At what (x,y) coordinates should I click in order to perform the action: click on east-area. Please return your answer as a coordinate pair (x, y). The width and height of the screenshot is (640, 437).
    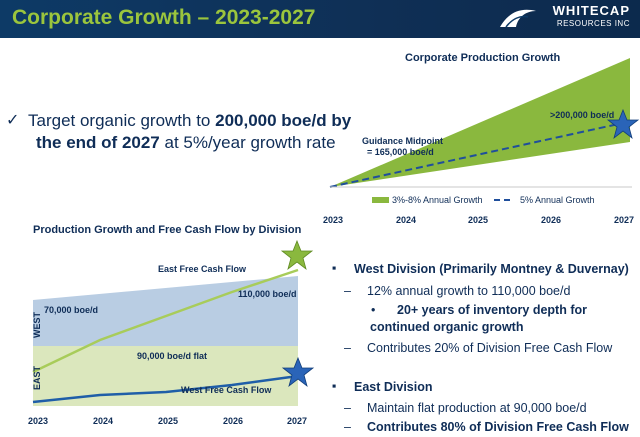
    Looking at the image, I should click on (165, 376).